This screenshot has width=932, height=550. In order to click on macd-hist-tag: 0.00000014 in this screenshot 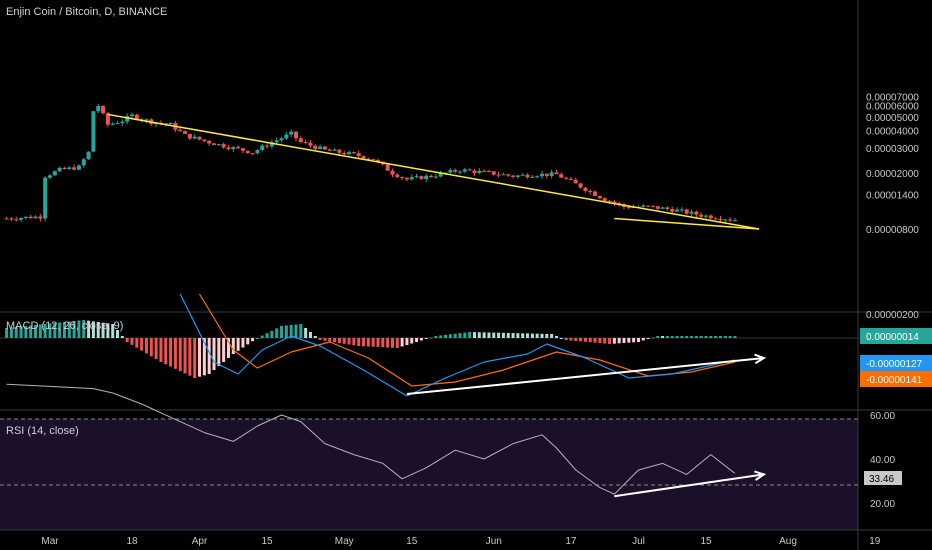, I will do `click(896, 336)`.